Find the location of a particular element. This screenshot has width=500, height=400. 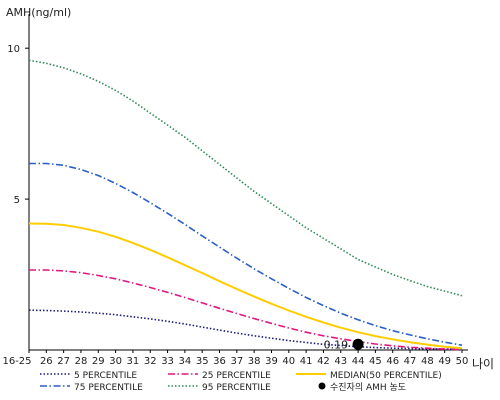

x-tick-label: 47 is located at coordinates (410, 361).